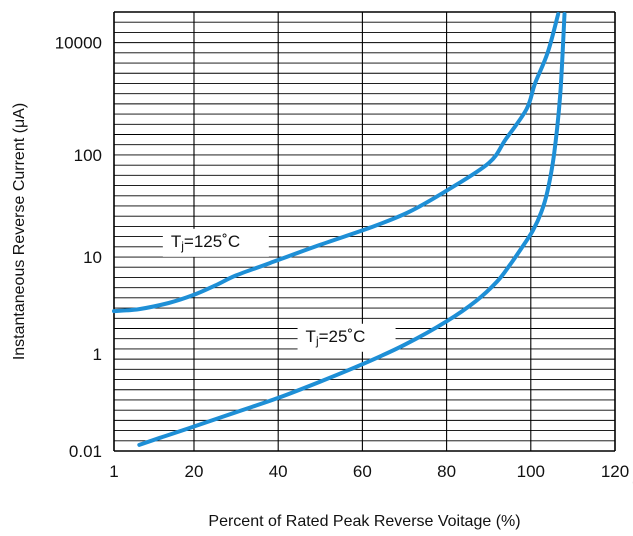  Describe the element at coordinates (531, 471) in the screenshot. I see `x-tick-label: 100` at that location.